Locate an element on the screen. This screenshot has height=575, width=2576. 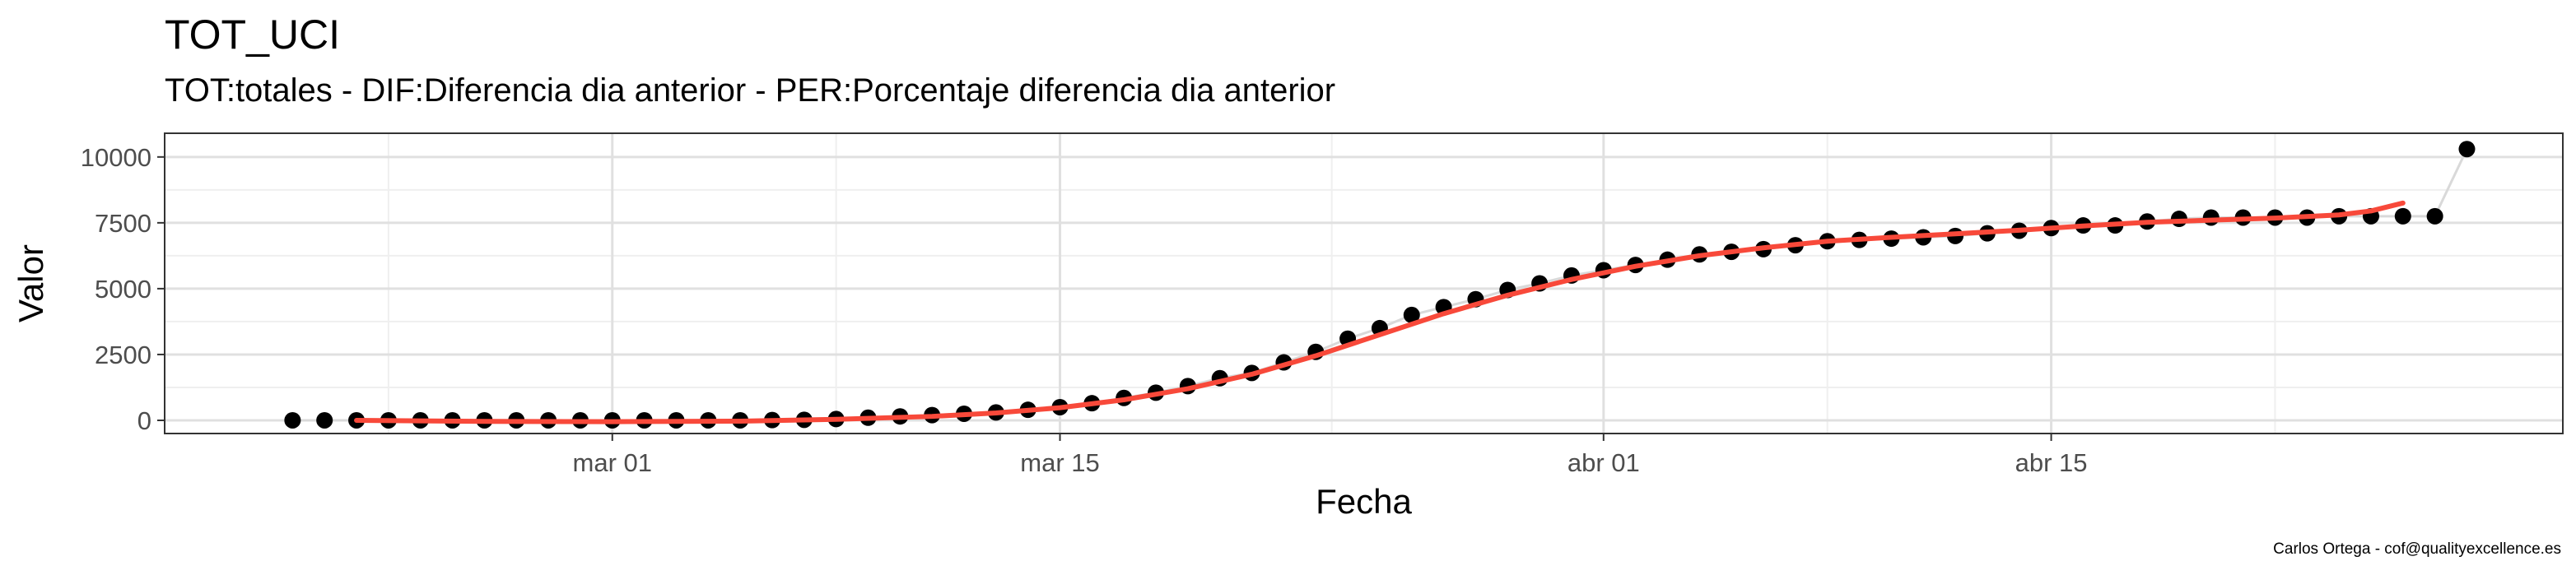
y-tick-label: 7500 is located at coordinates (123, 223).